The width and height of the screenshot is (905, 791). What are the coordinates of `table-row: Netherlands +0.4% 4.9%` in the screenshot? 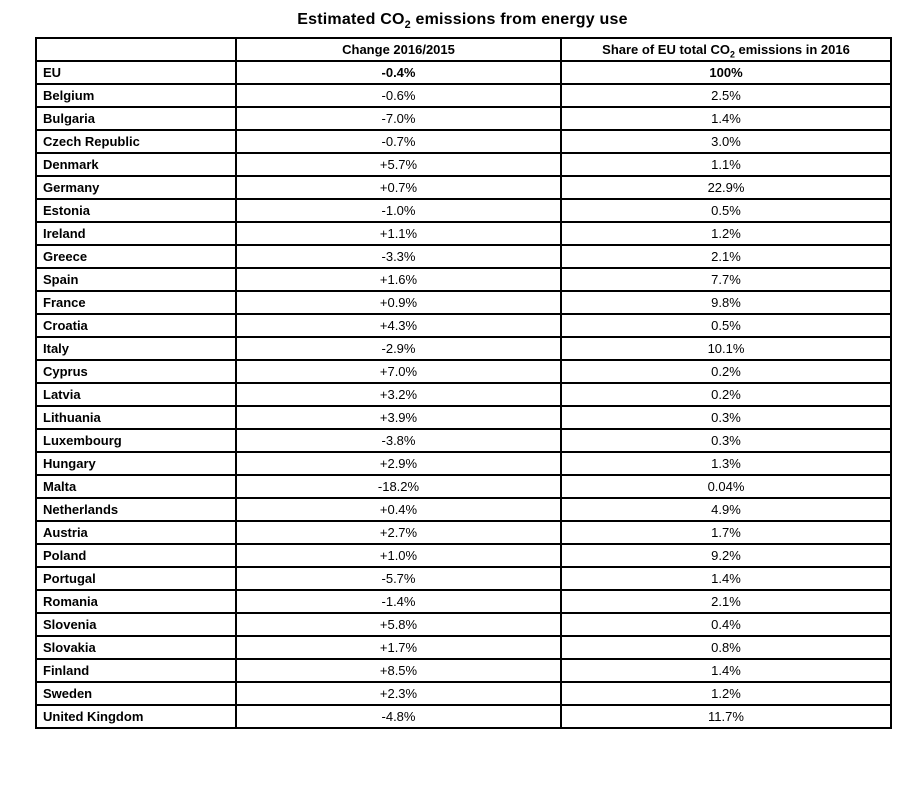 It's located at (463, 509).